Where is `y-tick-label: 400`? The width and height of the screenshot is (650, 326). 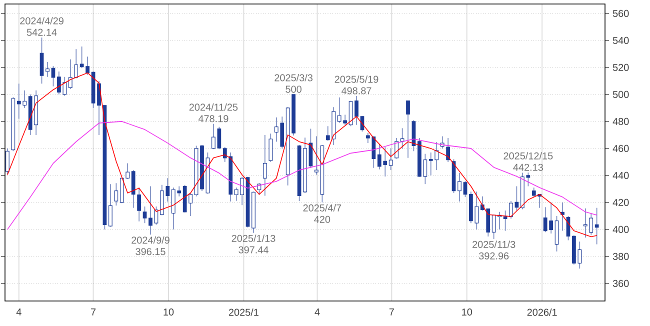 y-tick-label: 400 is located at coordinates (620, 229).